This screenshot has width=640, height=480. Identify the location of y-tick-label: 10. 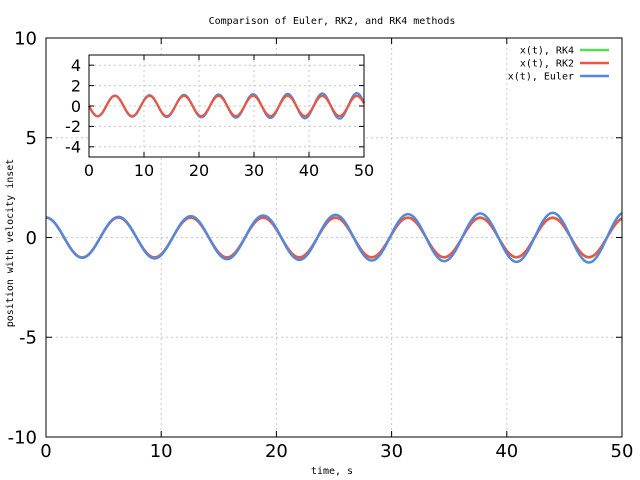
(25, 38).